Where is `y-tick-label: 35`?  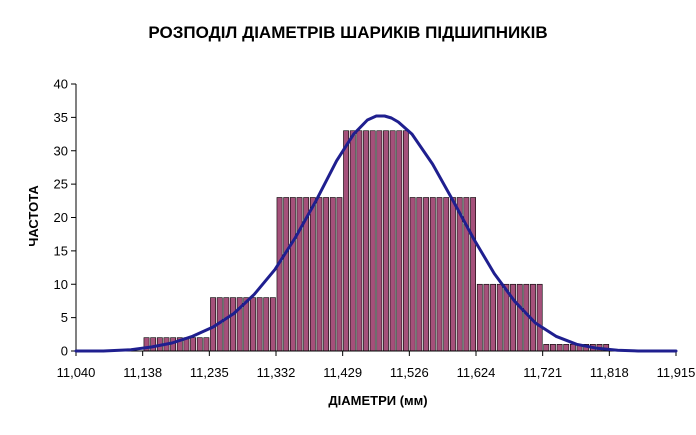 y-tick-label: 35 is located at coordinates (61, 117).